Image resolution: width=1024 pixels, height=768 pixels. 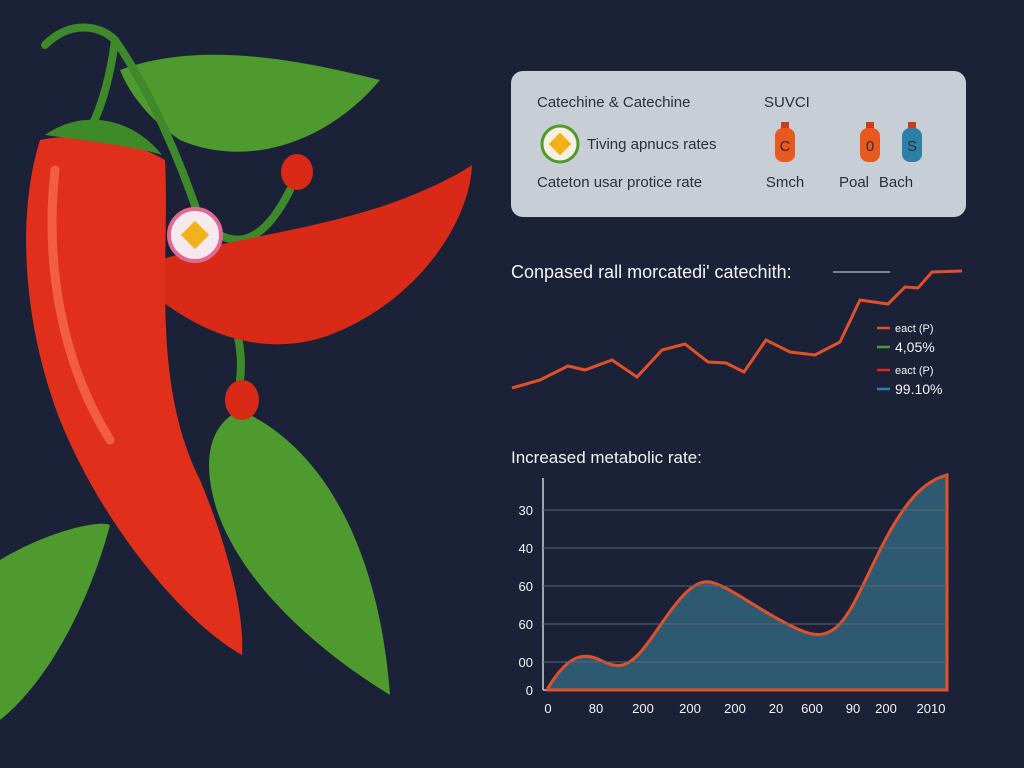 I want to click on bottle-letter: 0, so click(x=870, y=146).